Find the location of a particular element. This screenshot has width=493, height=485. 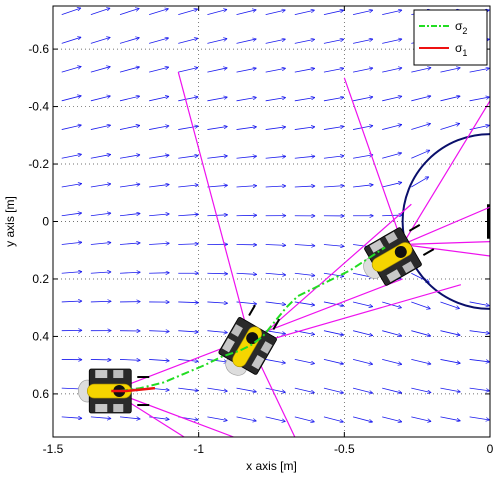

y-tick-label: 0.6 is located at coordinates (40, 394).